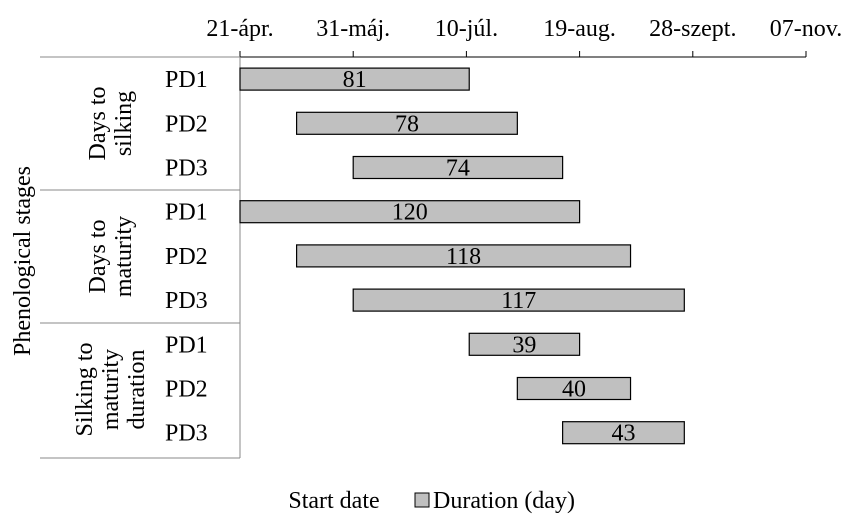  I want to click on legend-duration-label: Duration (day), so click(504, 501).